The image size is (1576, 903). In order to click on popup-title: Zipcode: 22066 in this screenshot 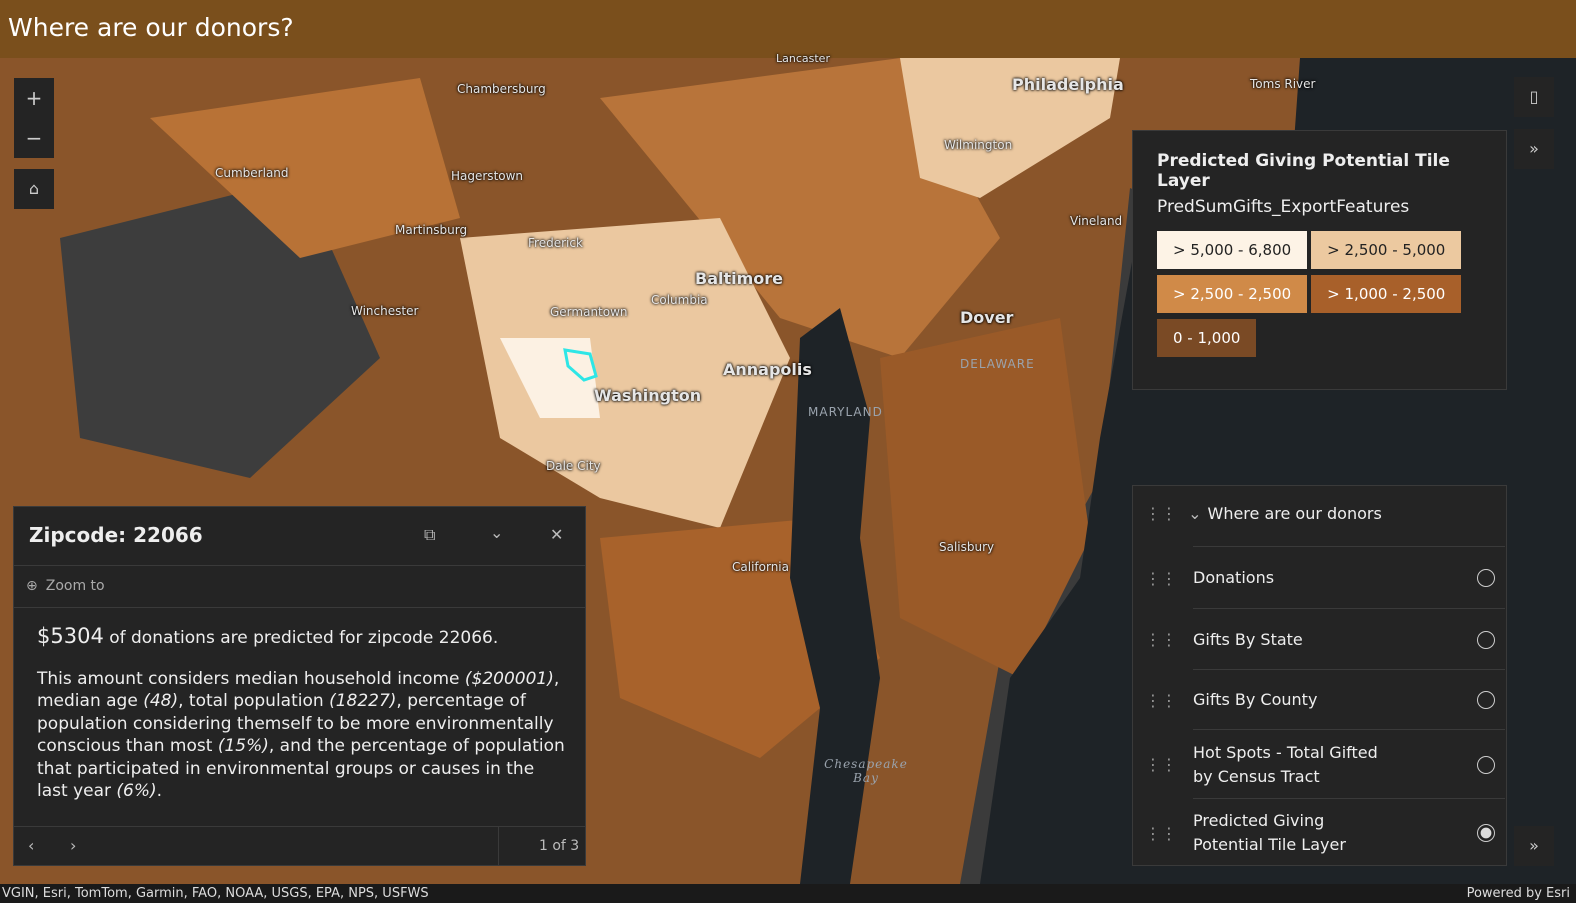, I will do `click(116, 535)`.